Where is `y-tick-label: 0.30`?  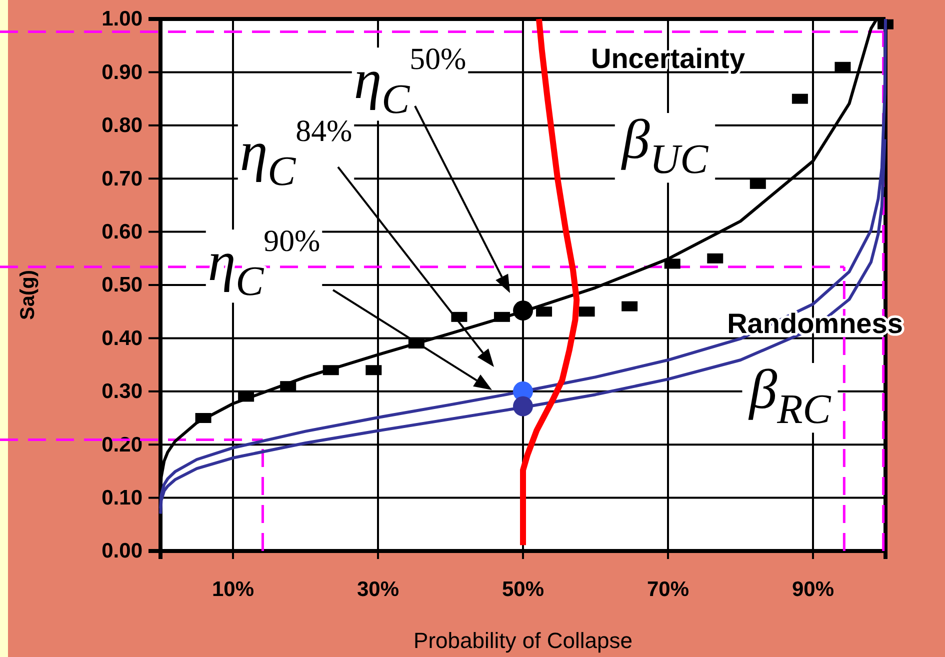 y-tick-label: 0.30 is located at coordinates (122, 392).